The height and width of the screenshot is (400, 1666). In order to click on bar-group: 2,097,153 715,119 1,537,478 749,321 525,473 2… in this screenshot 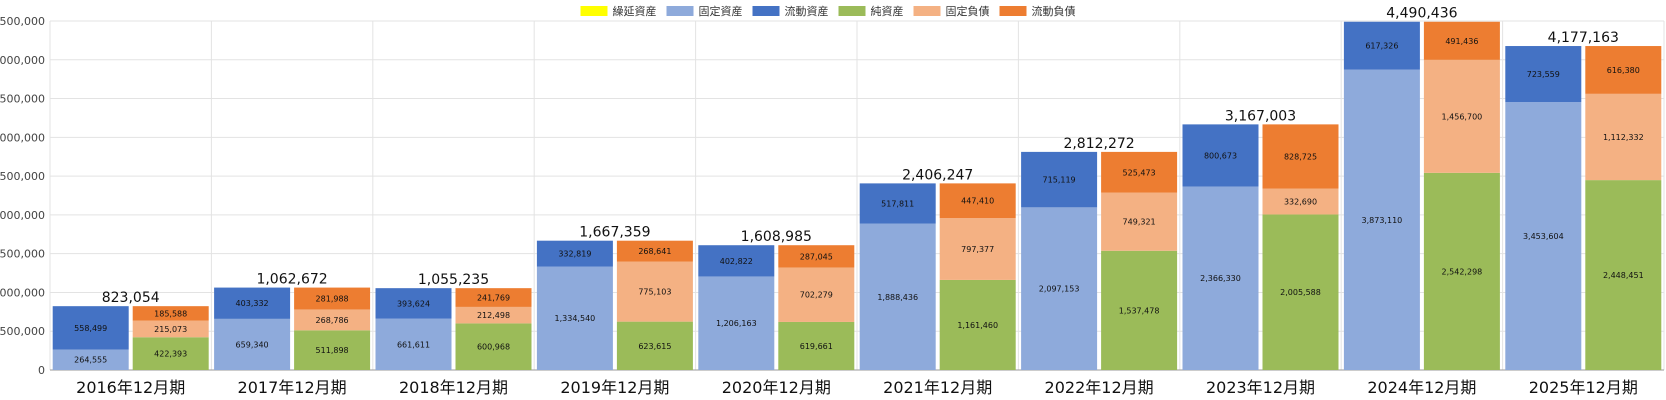, I will do `click(1099, 253)`.